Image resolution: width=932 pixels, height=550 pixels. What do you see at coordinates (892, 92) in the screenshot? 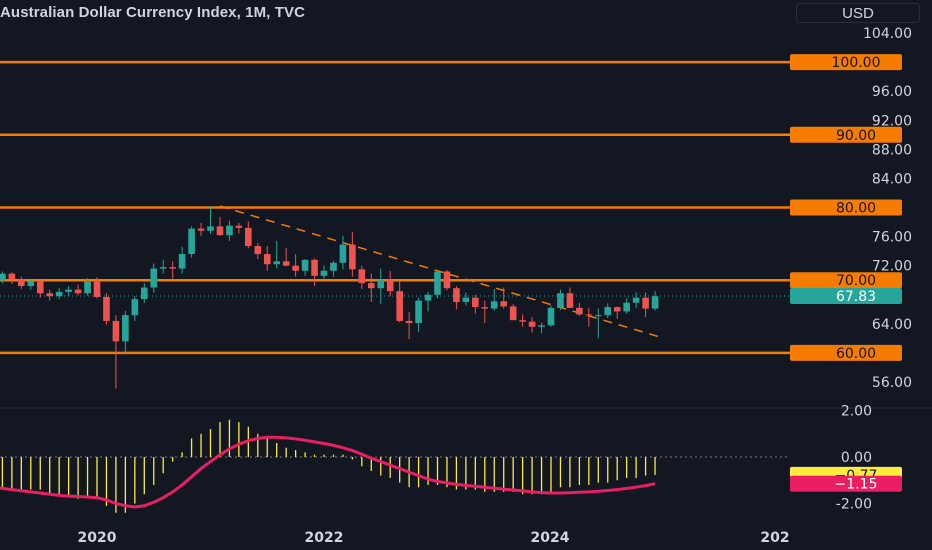
I see `price-axis-label: 96.00` at bounding box center [892, 92].